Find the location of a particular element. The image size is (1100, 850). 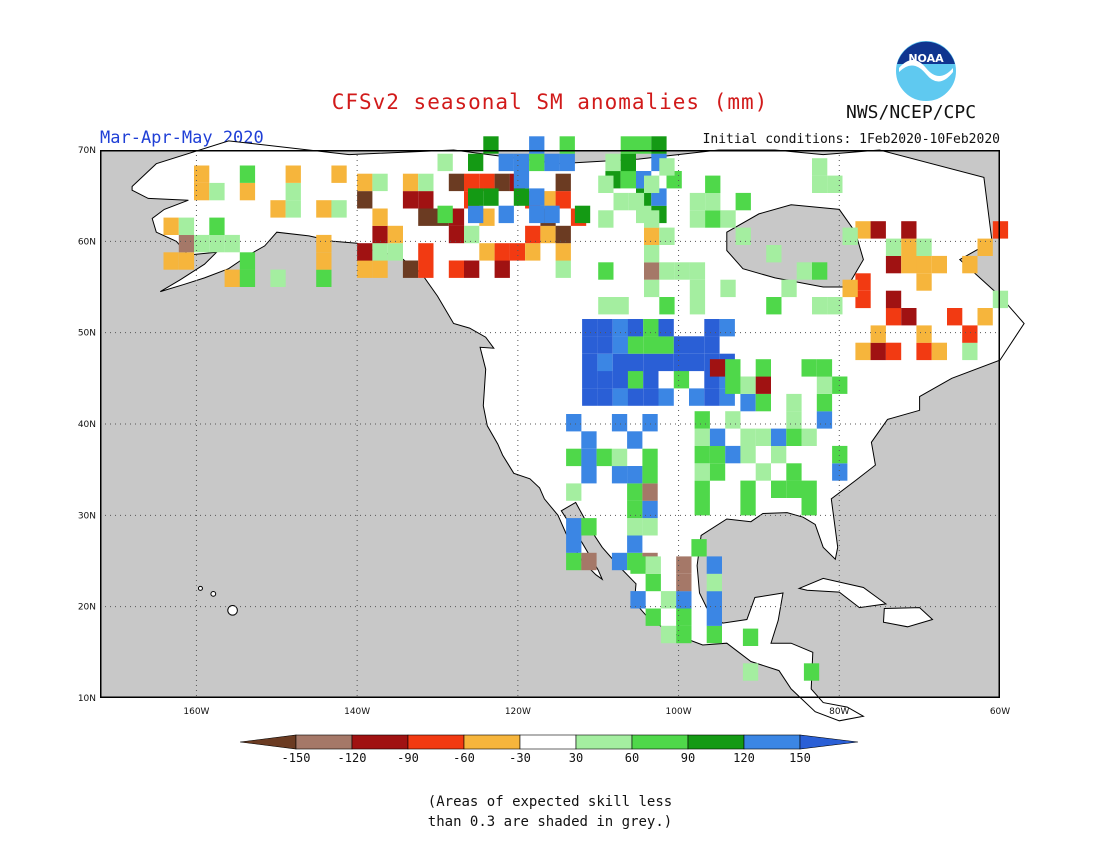

legend-tick-label: -90 is located at coordinates (408, 758).